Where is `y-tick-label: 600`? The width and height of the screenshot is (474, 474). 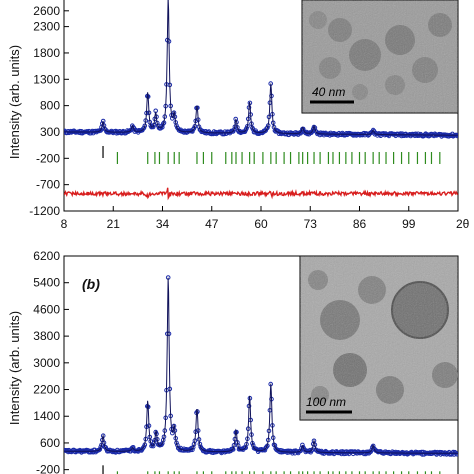 y-tick-label: 600 is located at coordinates (50, 443).